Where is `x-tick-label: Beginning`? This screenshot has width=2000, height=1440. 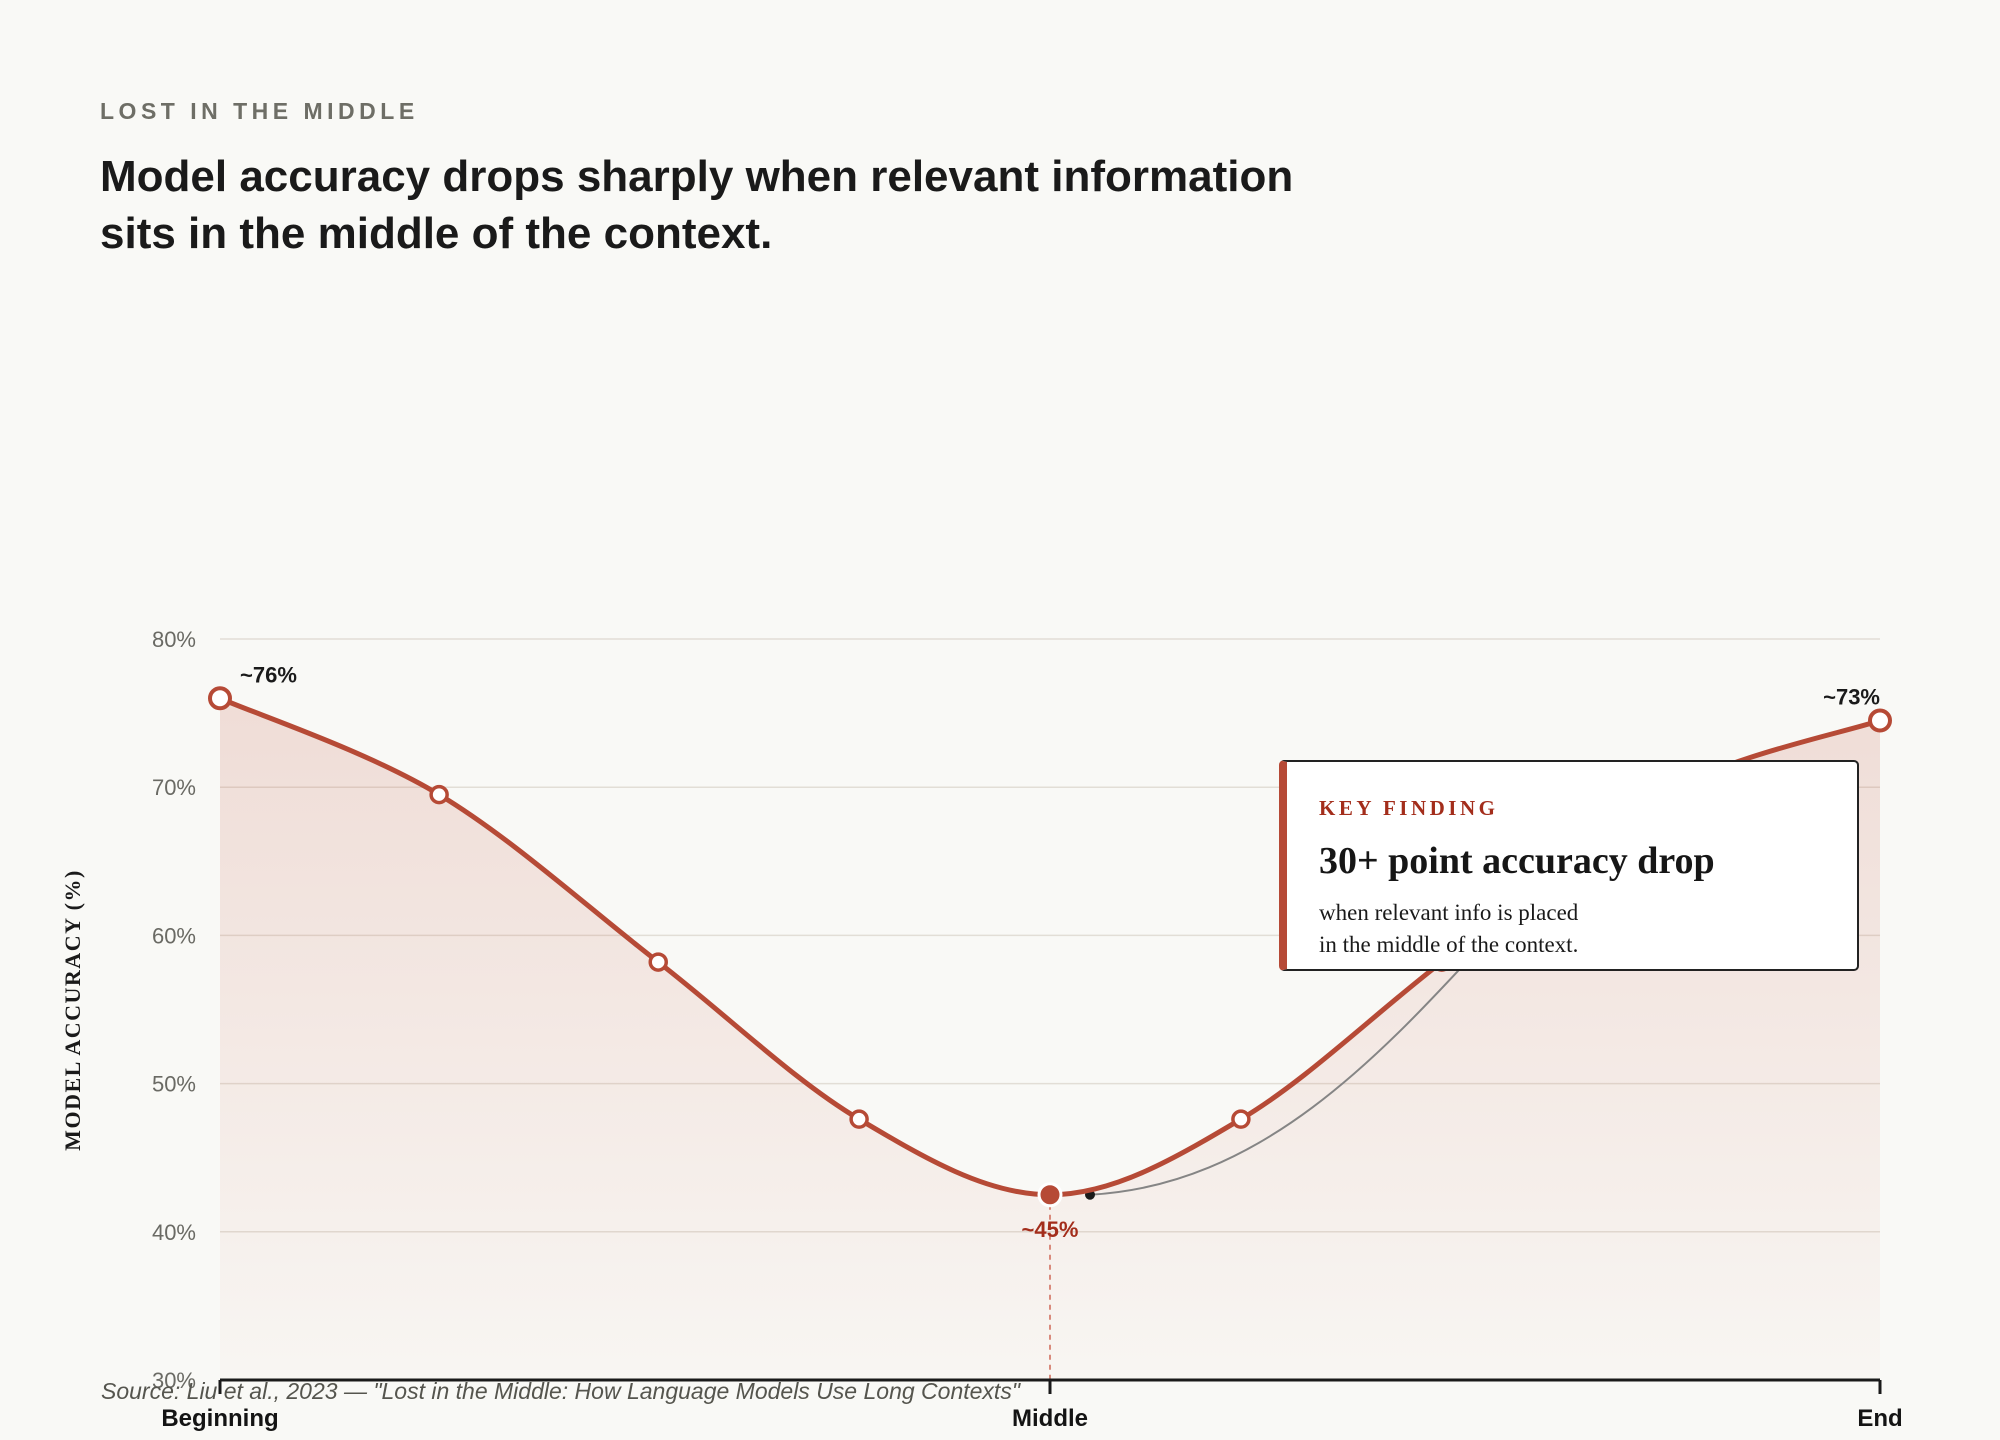 x-tick-label: Beginning is located at coordinates (219, 1418).